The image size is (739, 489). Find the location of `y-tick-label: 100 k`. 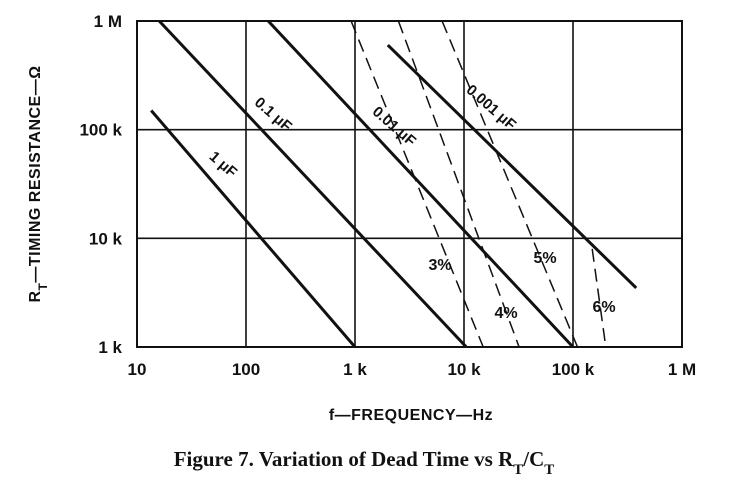

y-tick-label: 100 k is located at coordinates (100, 130).